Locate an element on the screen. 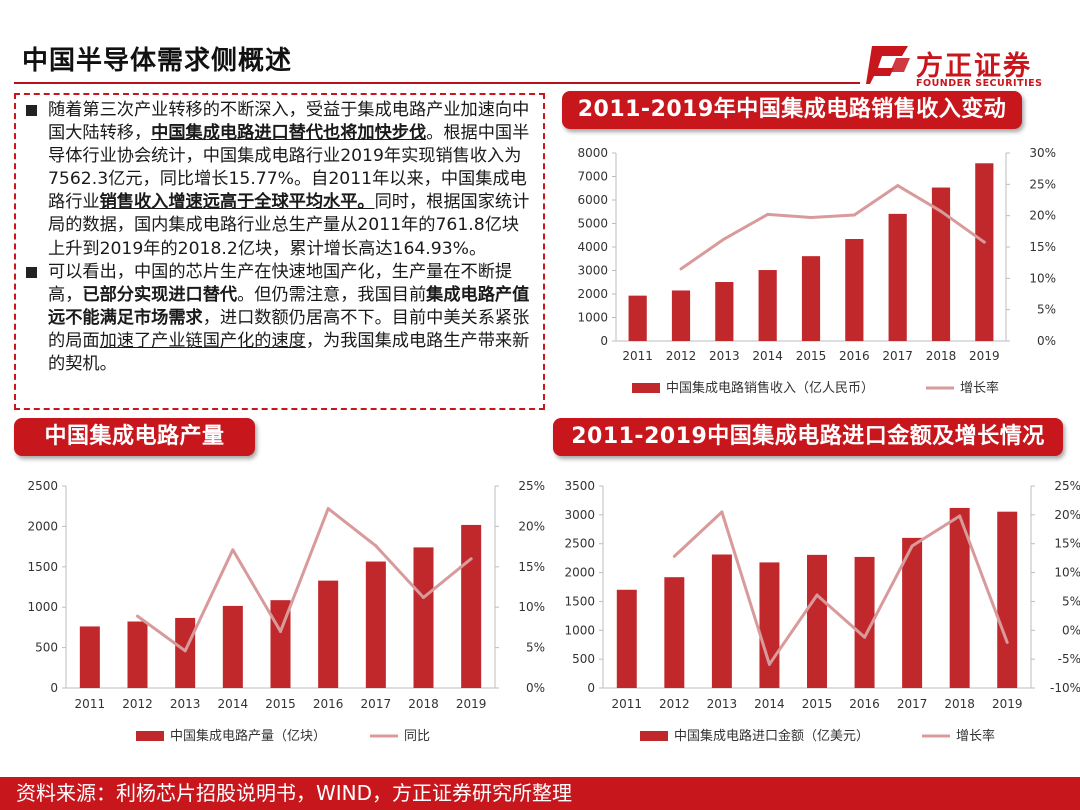 This screenshot has width=1080, height=810. p1-emphasis-growth: 销售收入增速远高于全球平均水平。 is located at coordinates (237, 202).